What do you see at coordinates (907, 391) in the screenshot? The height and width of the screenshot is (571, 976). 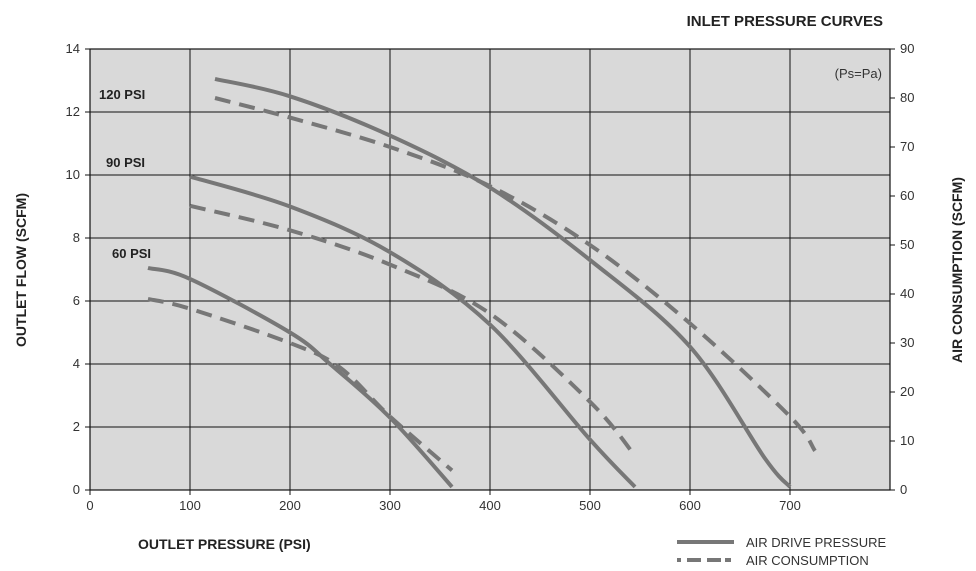 I see `y2-tick-label: 20` at bounding box center [907, 391].